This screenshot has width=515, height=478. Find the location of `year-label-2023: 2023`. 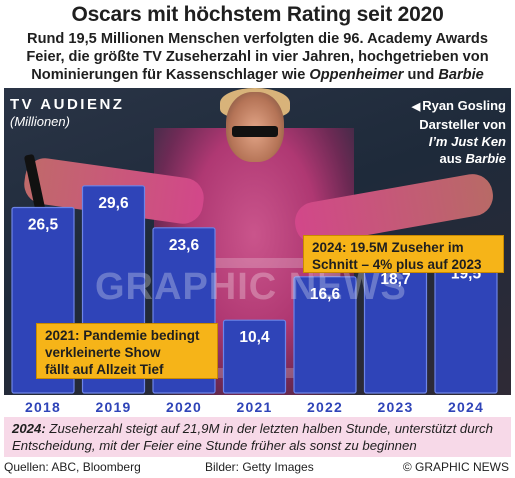

year-label-2023: 2023 is located at coordinates (396, 407).